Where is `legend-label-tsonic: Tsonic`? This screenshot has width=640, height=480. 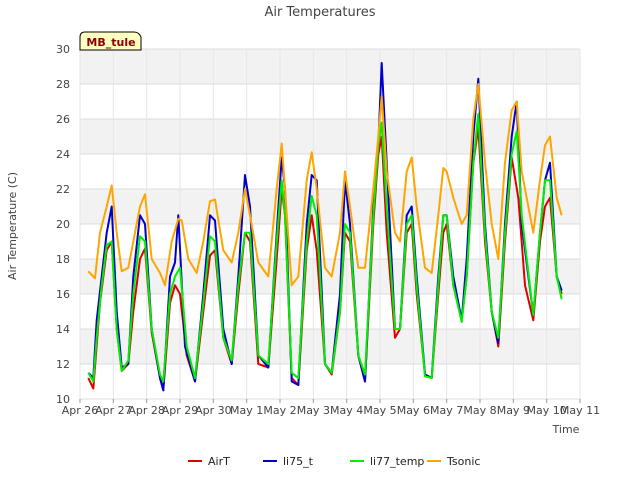 legend-label-tsonic: Tsonic is located at coordinates (463, 461).